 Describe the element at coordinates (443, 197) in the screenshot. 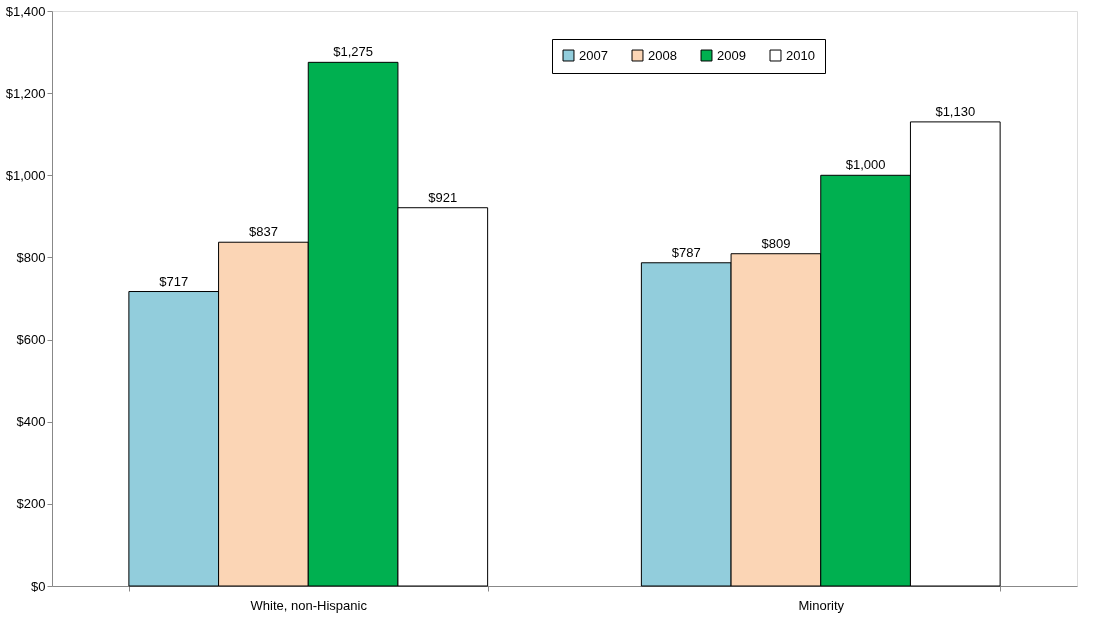

I see `data-label: $921` at that location.